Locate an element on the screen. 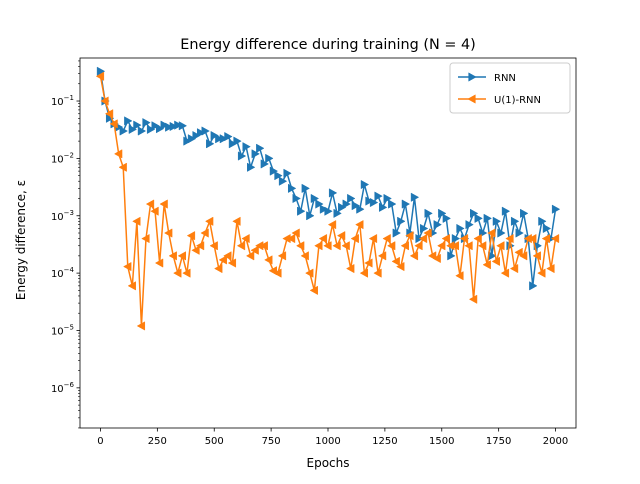  x-tick-label: 2000 is located at coordinates (555, 441).